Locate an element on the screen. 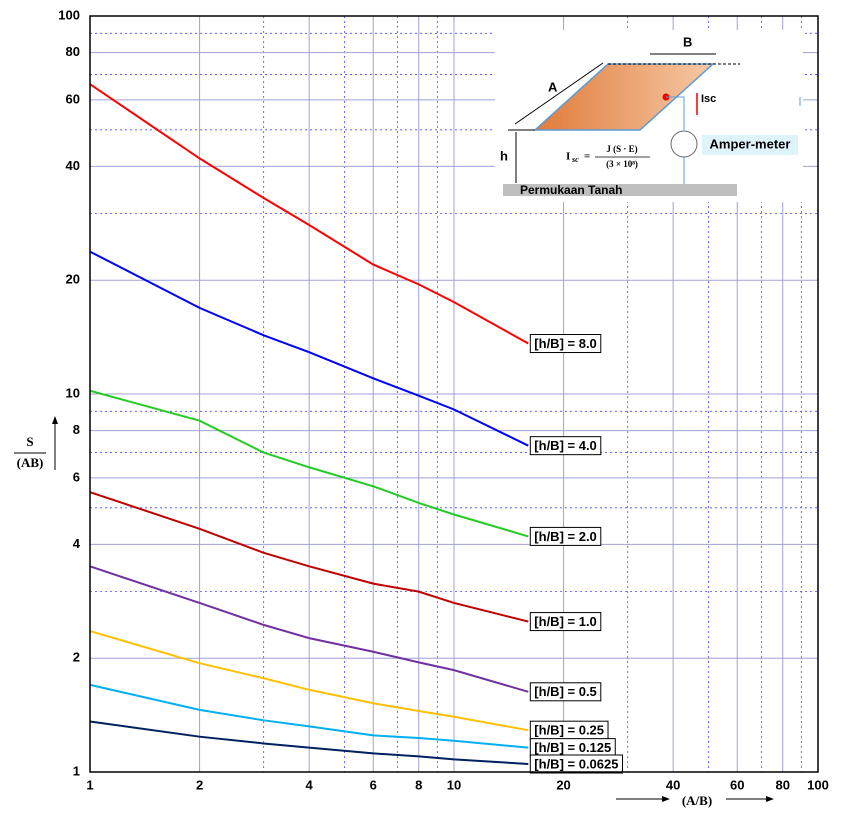 This screenshot has width=842, height=817. y-tick-label: 2 is located at coordinates (76, 657).